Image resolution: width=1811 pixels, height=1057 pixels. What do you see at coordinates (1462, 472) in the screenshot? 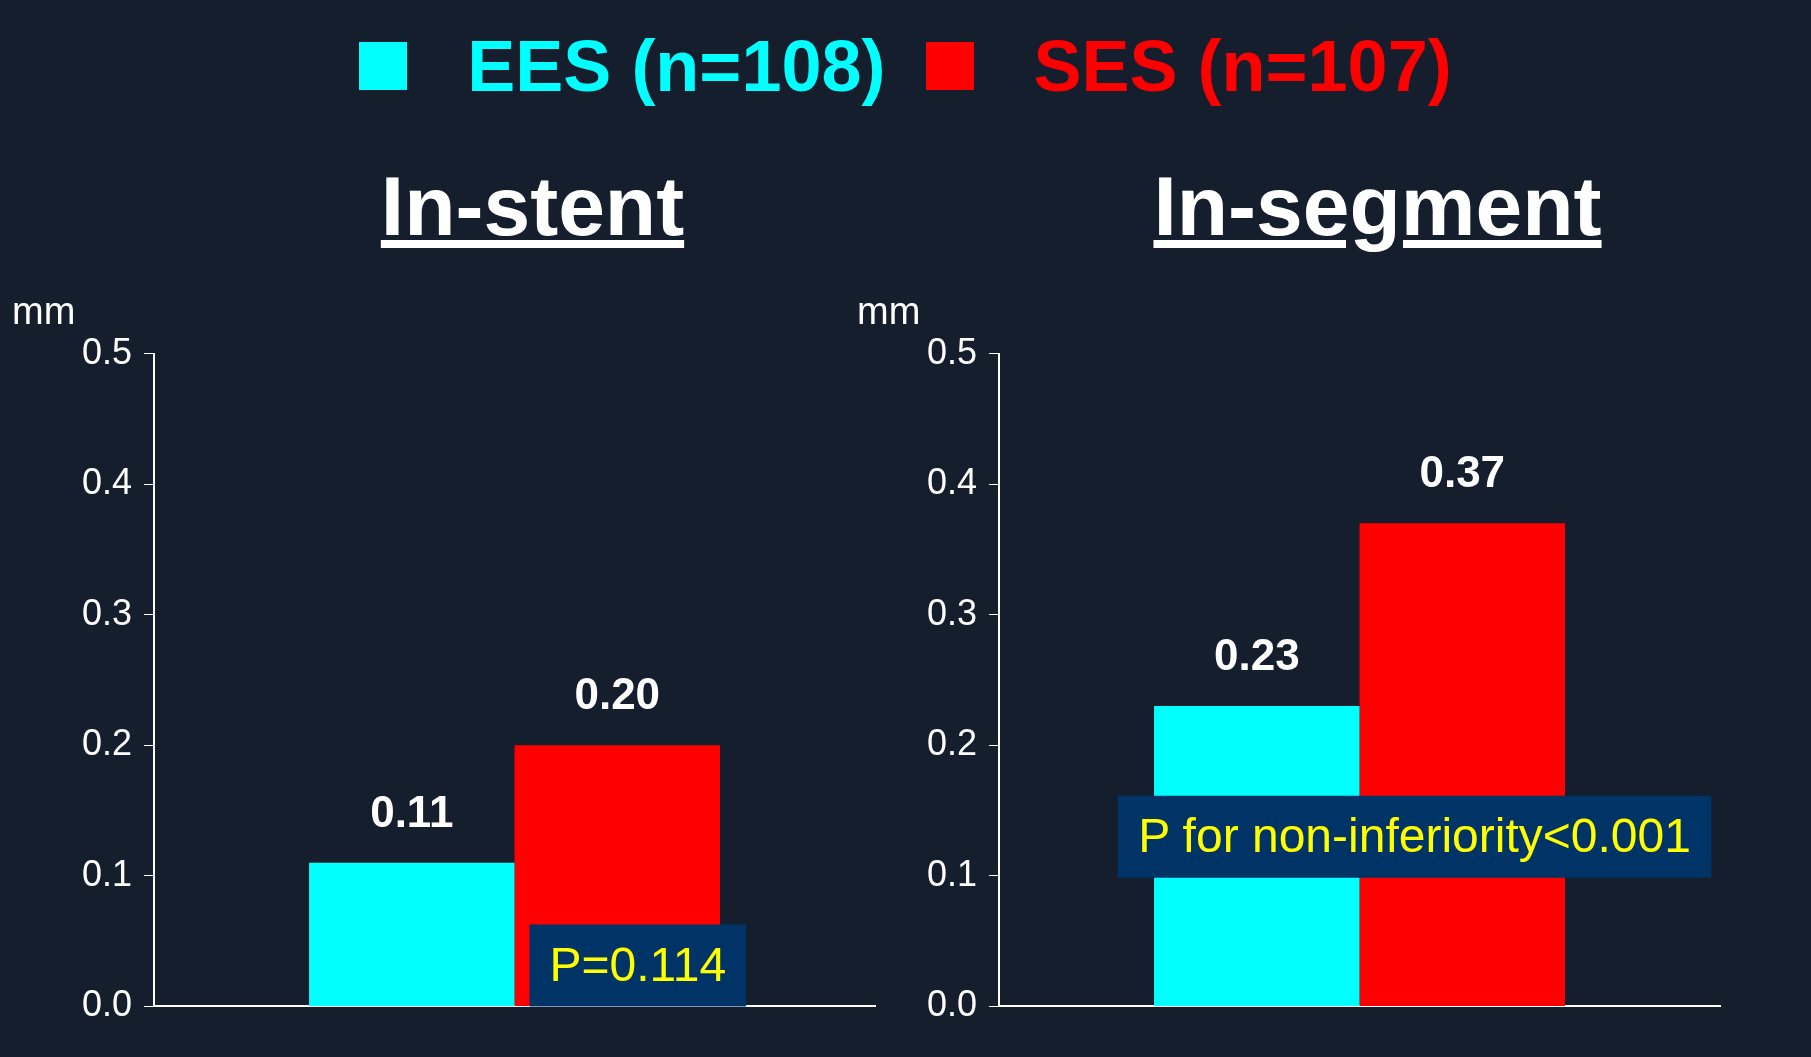
I see `data-label: 0.37` at bounding box center [1462, 472].